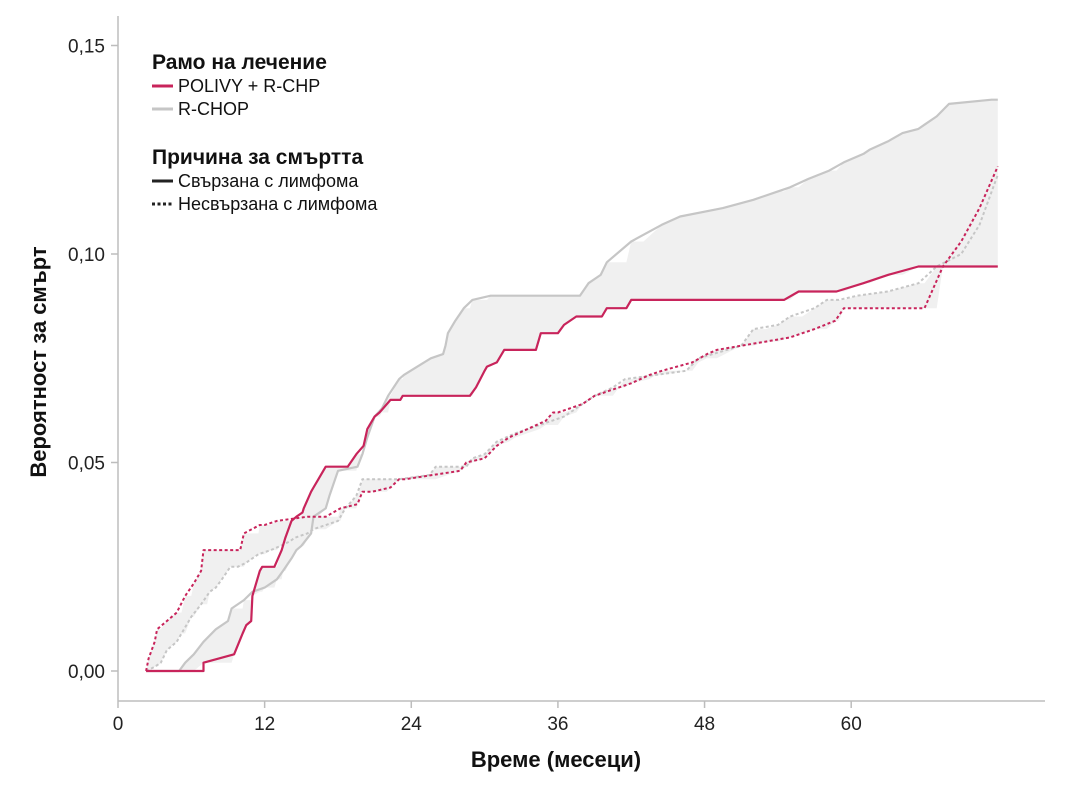  I want to click on legend-title-arm: Рамо на лечение, so click(239, 62).